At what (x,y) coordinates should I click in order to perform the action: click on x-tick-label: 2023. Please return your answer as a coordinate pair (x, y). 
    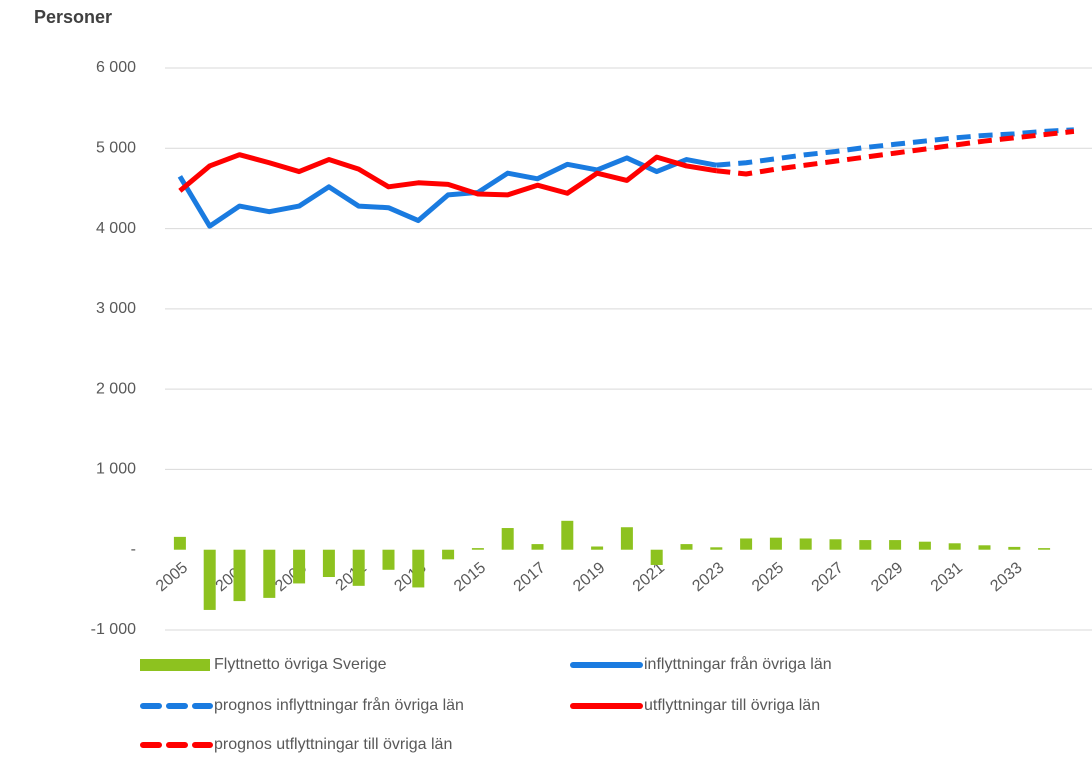
    Looking at the image, I should click on (708, 577).